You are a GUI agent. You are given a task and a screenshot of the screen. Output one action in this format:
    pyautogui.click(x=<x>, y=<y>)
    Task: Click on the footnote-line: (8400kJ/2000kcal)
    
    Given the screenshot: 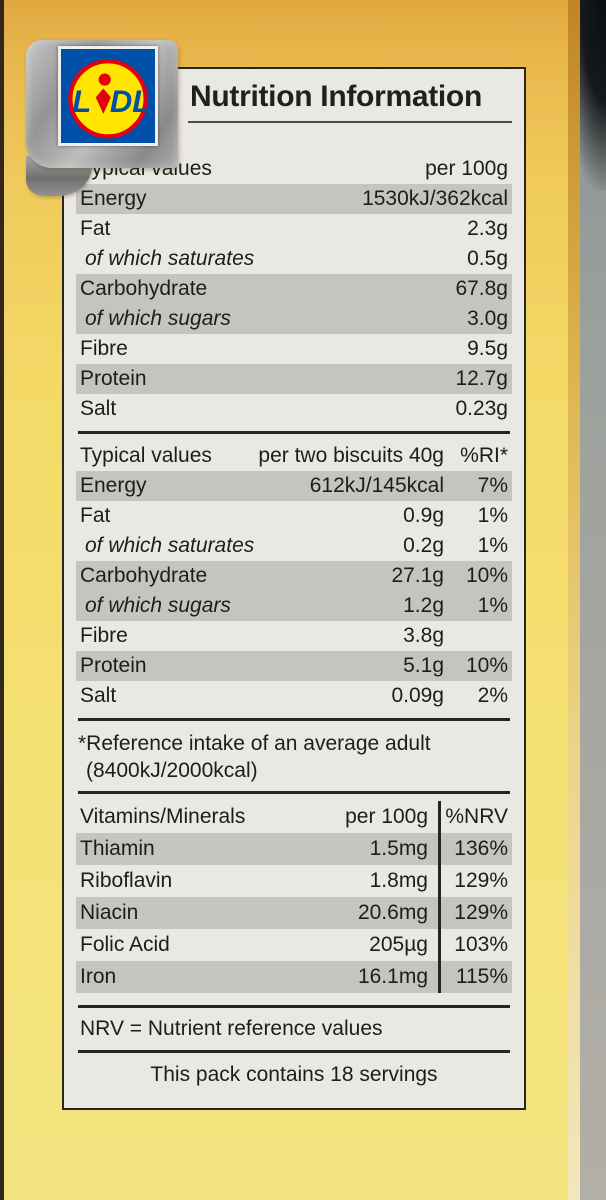 What is the action you would take?
    pyautogui.click(x=172, y=770)
    